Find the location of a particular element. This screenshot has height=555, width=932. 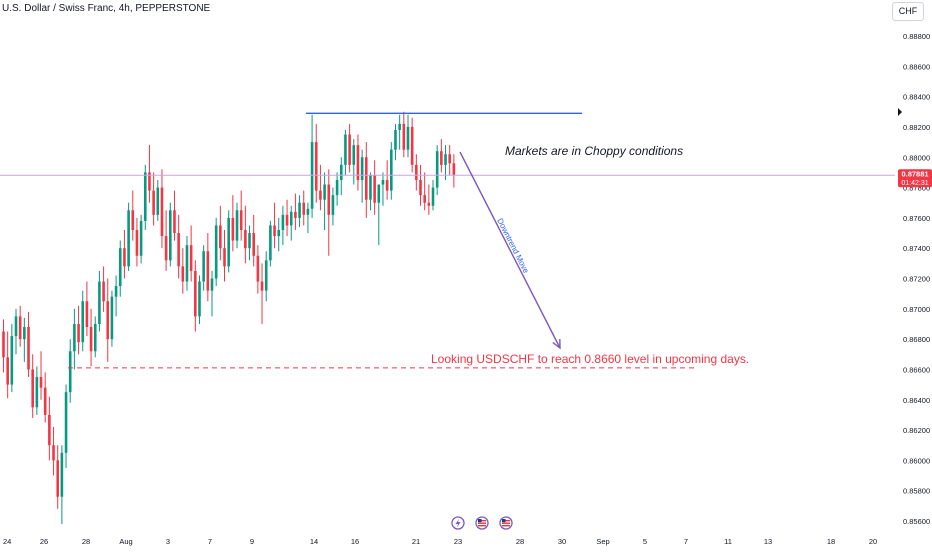

y-tick-label: 0.85800 is located at coordinates (916, 491).